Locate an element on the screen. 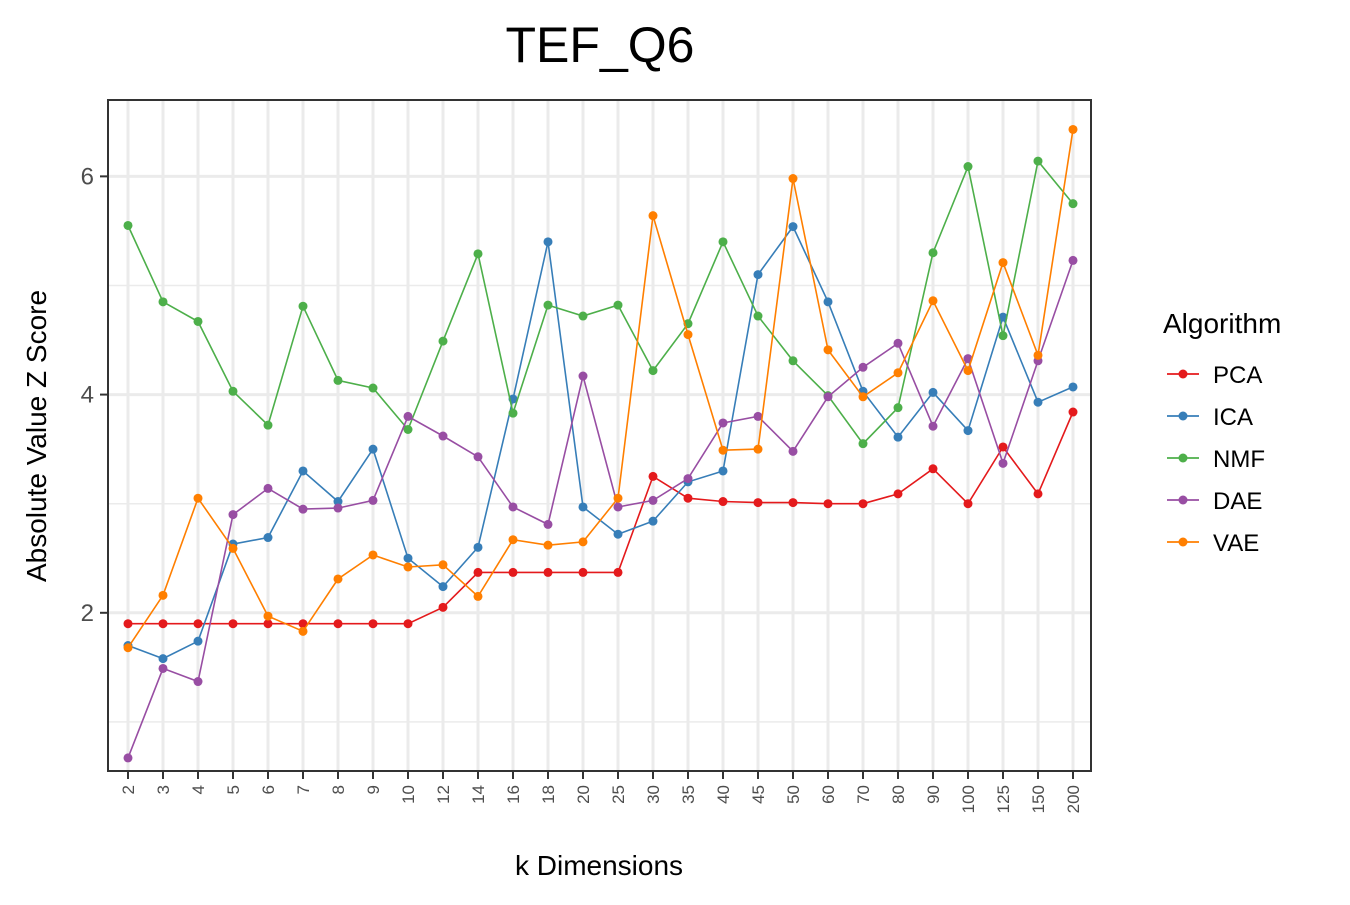  legend-label: VAE is located at coordinates (1236, 543).